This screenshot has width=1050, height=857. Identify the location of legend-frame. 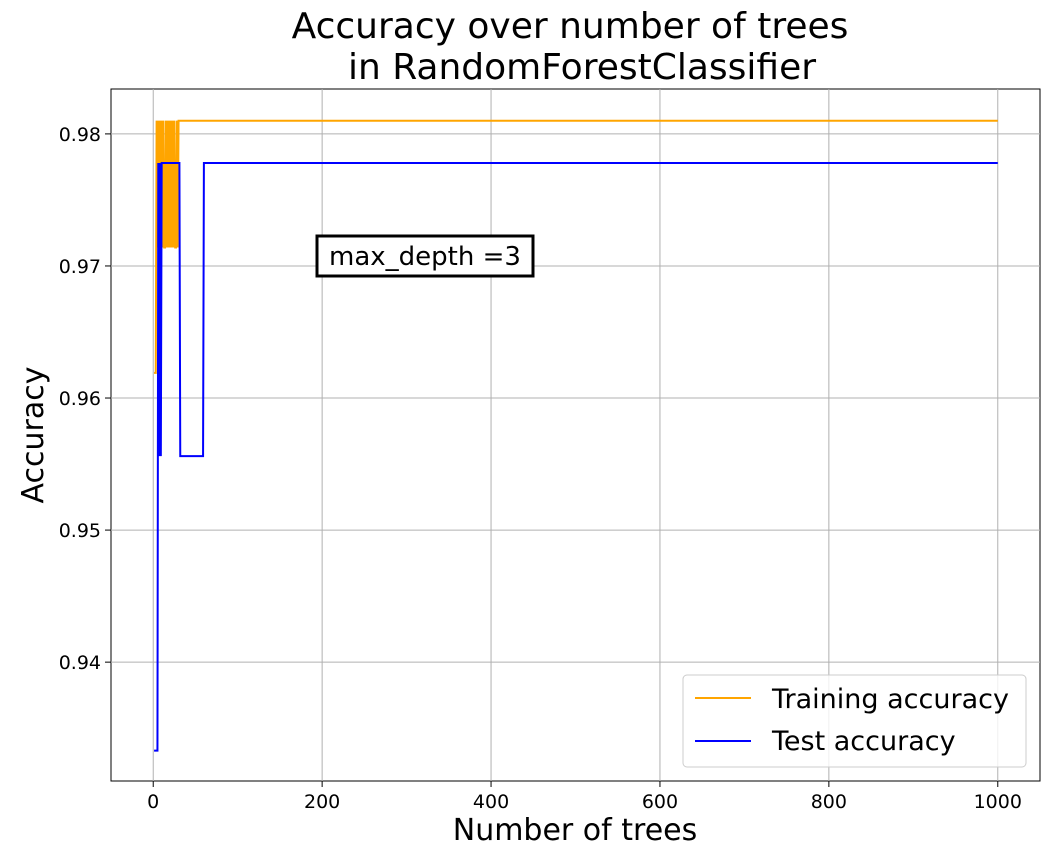
(854, 721).